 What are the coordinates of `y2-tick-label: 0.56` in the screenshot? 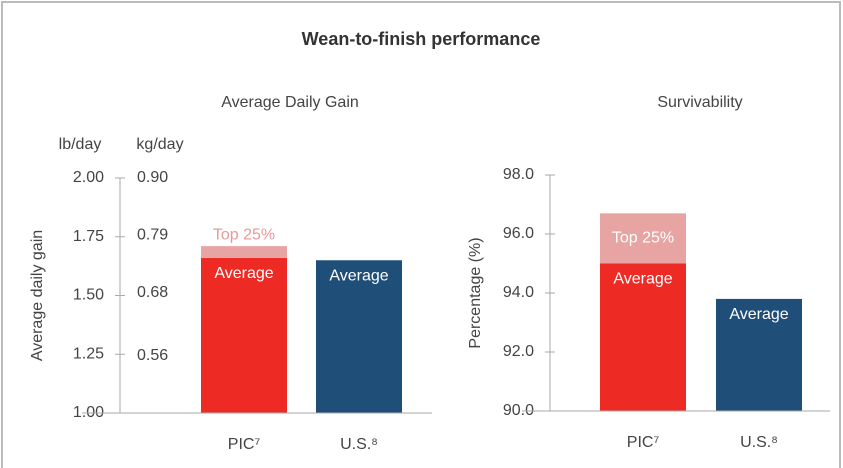 It's located at (152, 355).